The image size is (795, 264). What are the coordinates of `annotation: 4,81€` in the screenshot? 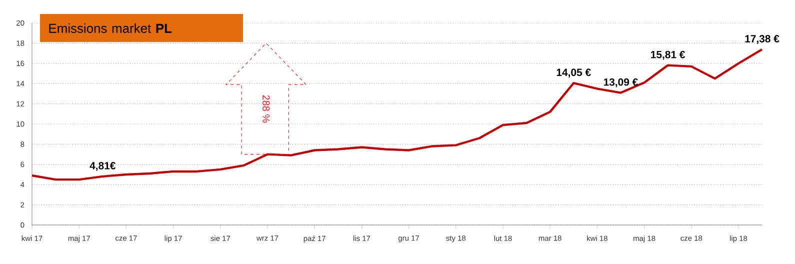 It's located at (103, 166).